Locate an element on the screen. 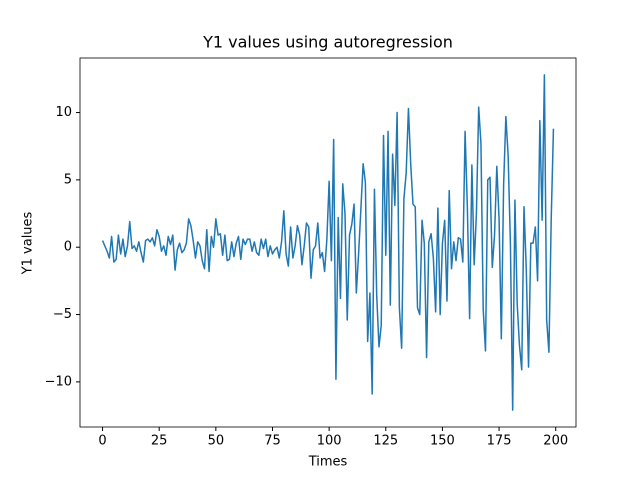  x-tick-label: 75 is located at coordinates (272, 441).